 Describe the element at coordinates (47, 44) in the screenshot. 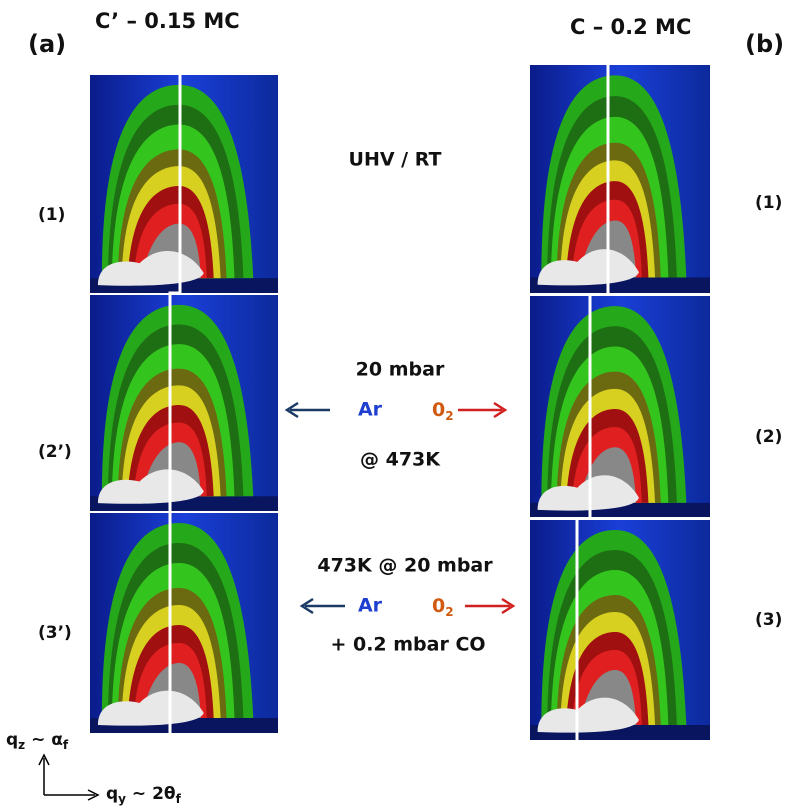

I see `panel-label: (a)` at that location.